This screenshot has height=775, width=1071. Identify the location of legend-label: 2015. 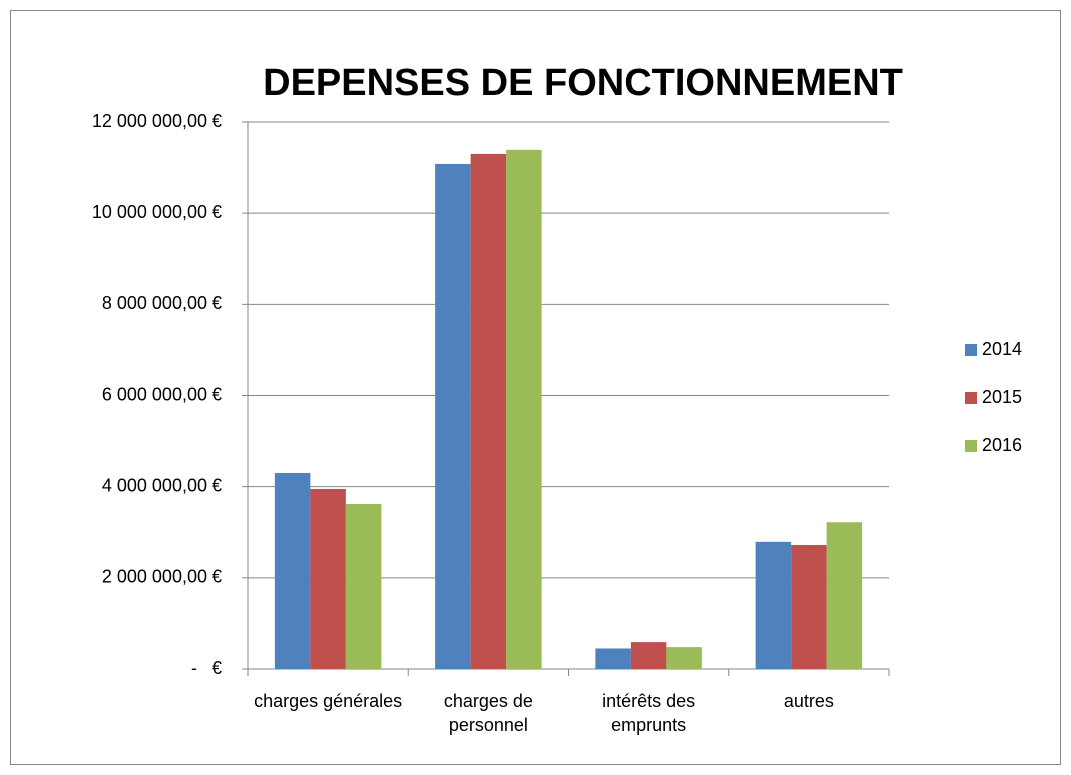
(1002, 397).